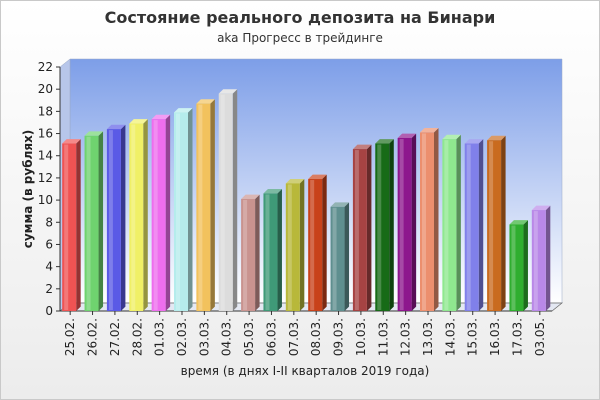  Describe the element at coordinates (93, 337) in the screenshot. I see `x-tick-label: 26.02.` at that location.